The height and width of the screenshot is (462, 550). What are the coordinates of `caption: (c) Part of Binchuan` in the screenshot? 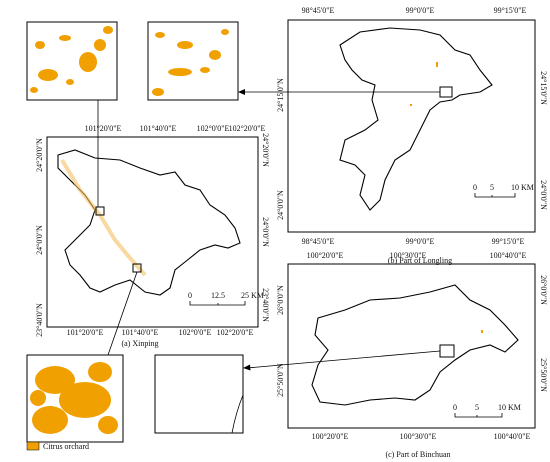 It's located at (417, 454).